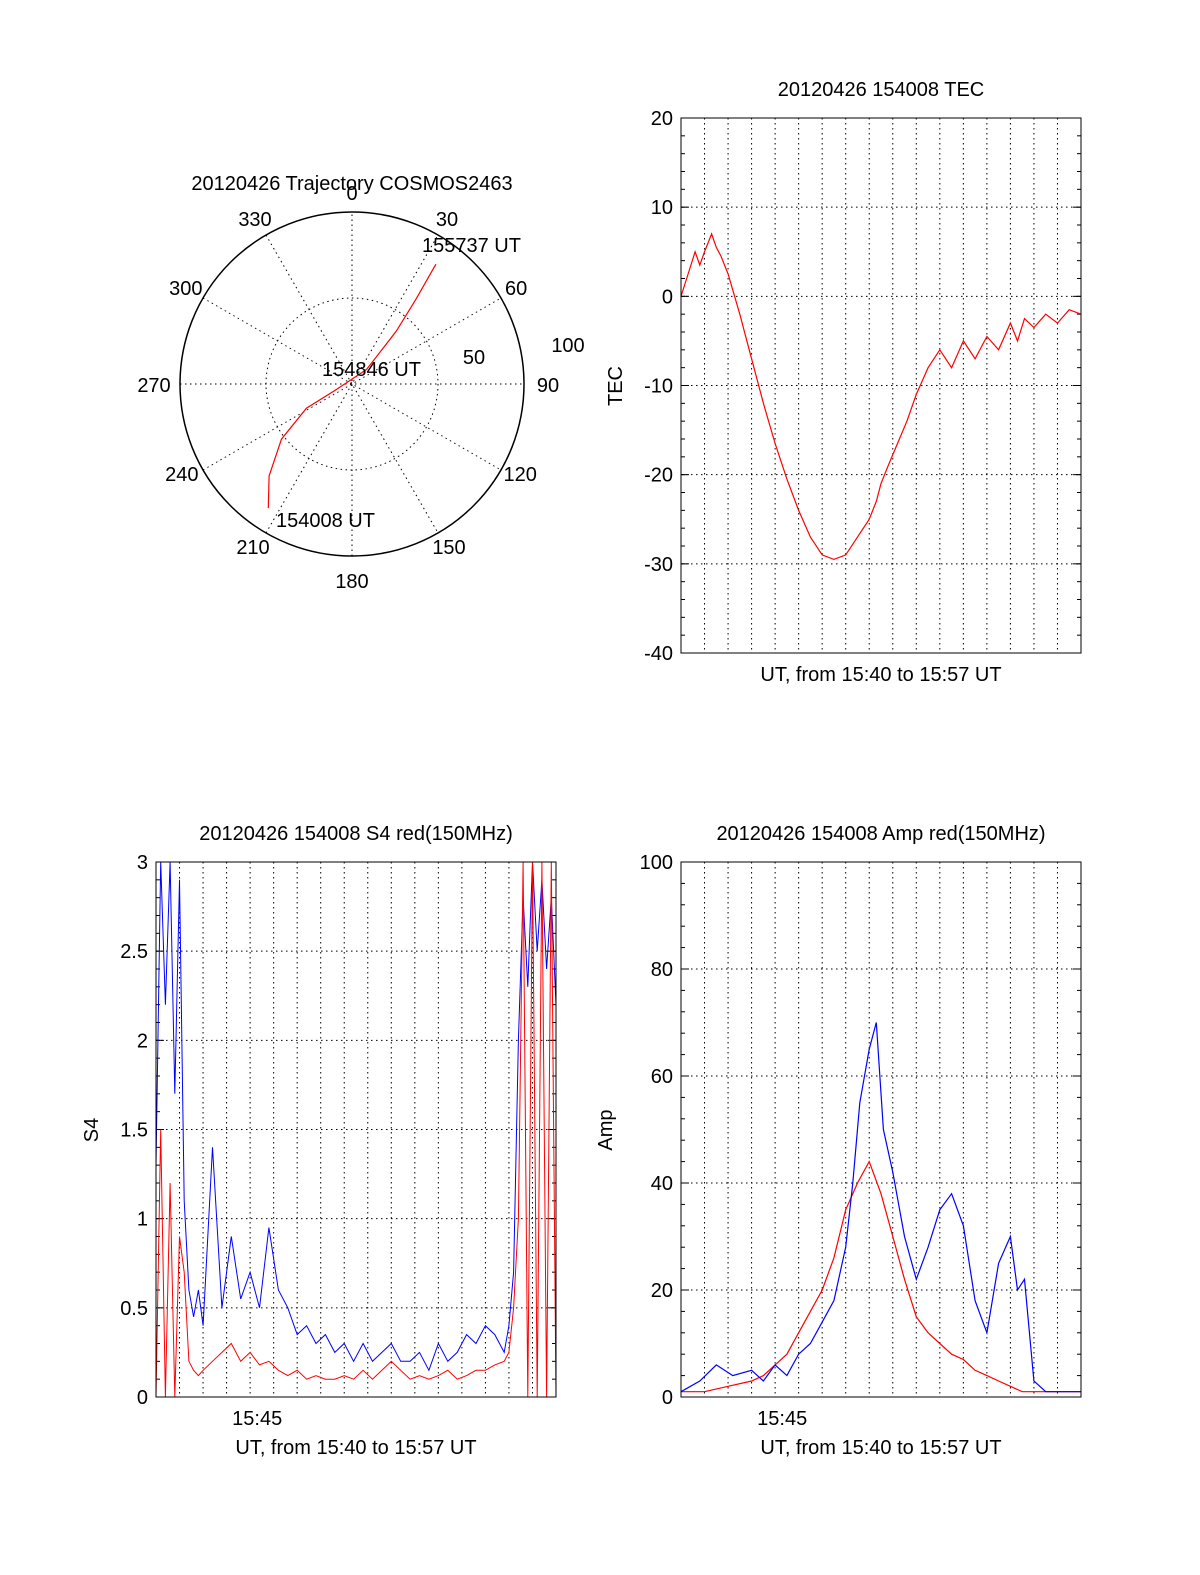 This screenshot has height=1575, width=1200. I want to click on polar-spokes, so click(352, 384).